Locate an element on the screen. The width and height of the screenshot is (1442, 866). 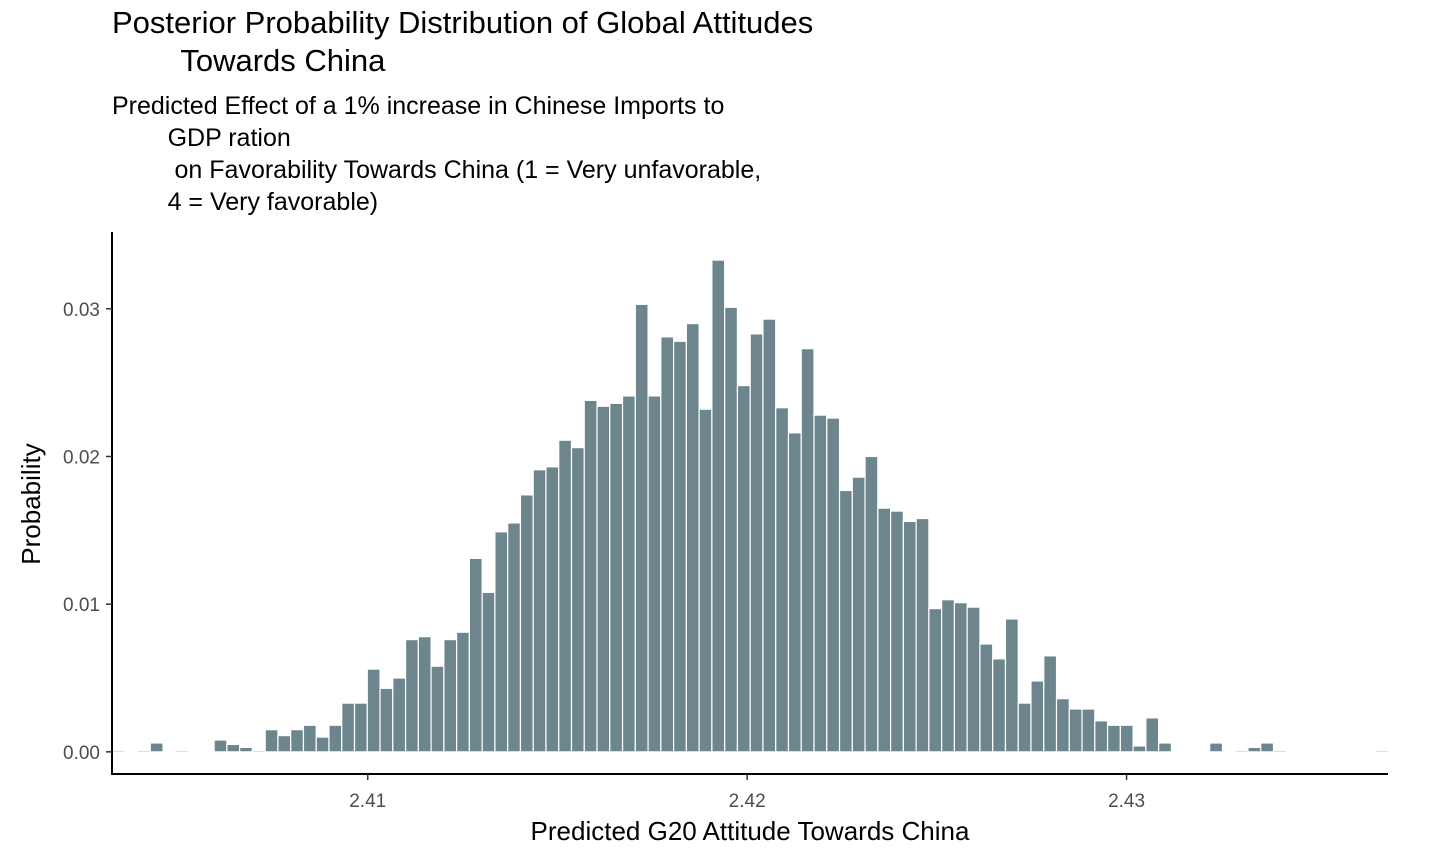
y-tick-label: 0.00 is located at coordinates (81, 753).